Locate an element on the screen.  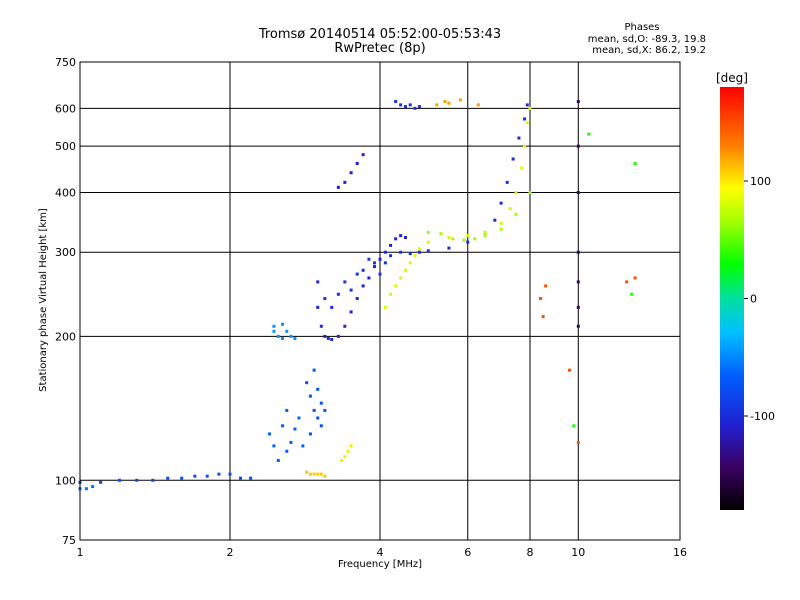
y-axis-ticks: 75 100 200 300 400 500 600 750 is located at coordinates (65, 301).